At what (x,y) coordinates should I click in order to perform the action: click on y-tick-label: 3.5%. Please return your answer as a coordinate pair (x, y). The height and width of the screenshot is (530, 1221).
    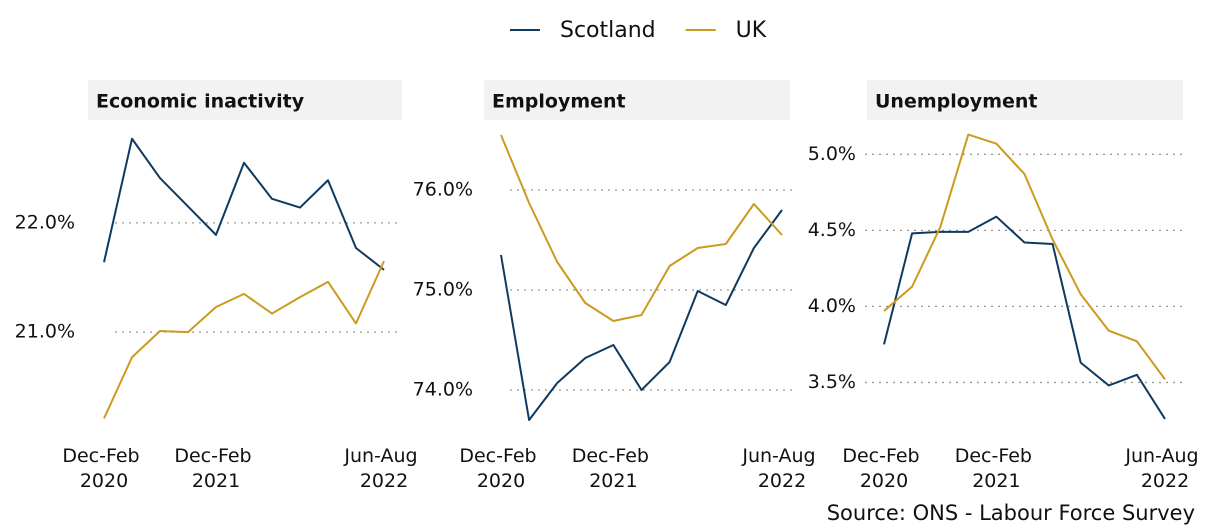
    Looking at the image, I should click on (832, 382).